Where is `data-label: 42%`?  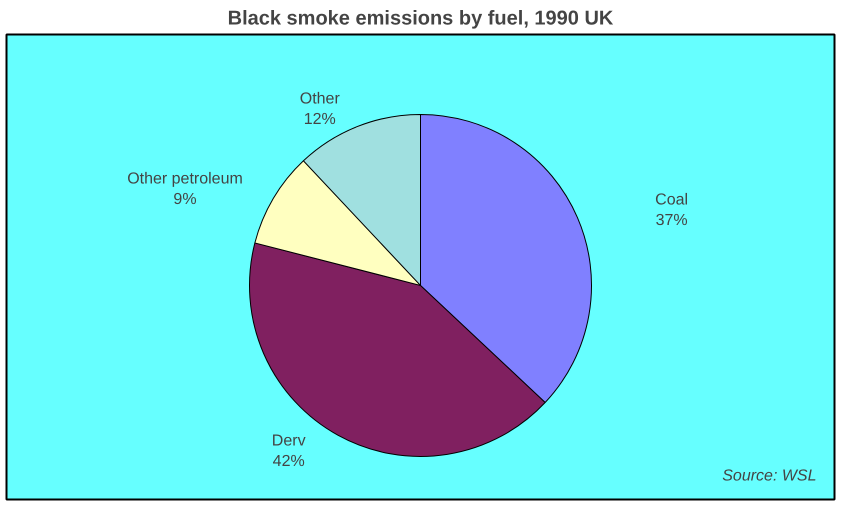 data-label: 42% is located at coordinates (288, 461).